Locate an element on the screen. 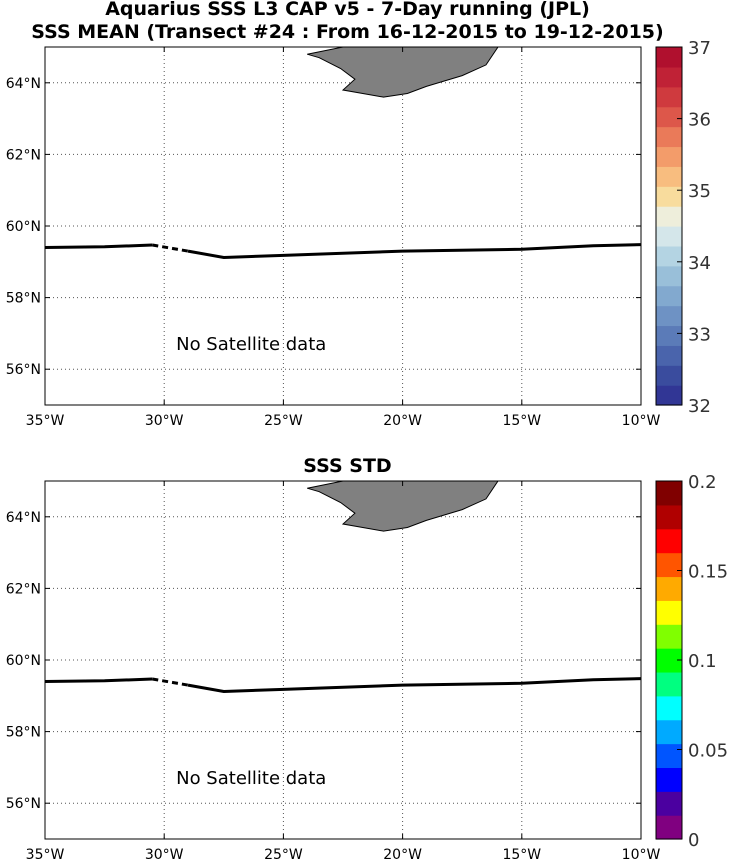 Image resolution: width=731 pixels, height=861 pixels. std-x-tick-label: 15°W is located at coordinates (521, 854).